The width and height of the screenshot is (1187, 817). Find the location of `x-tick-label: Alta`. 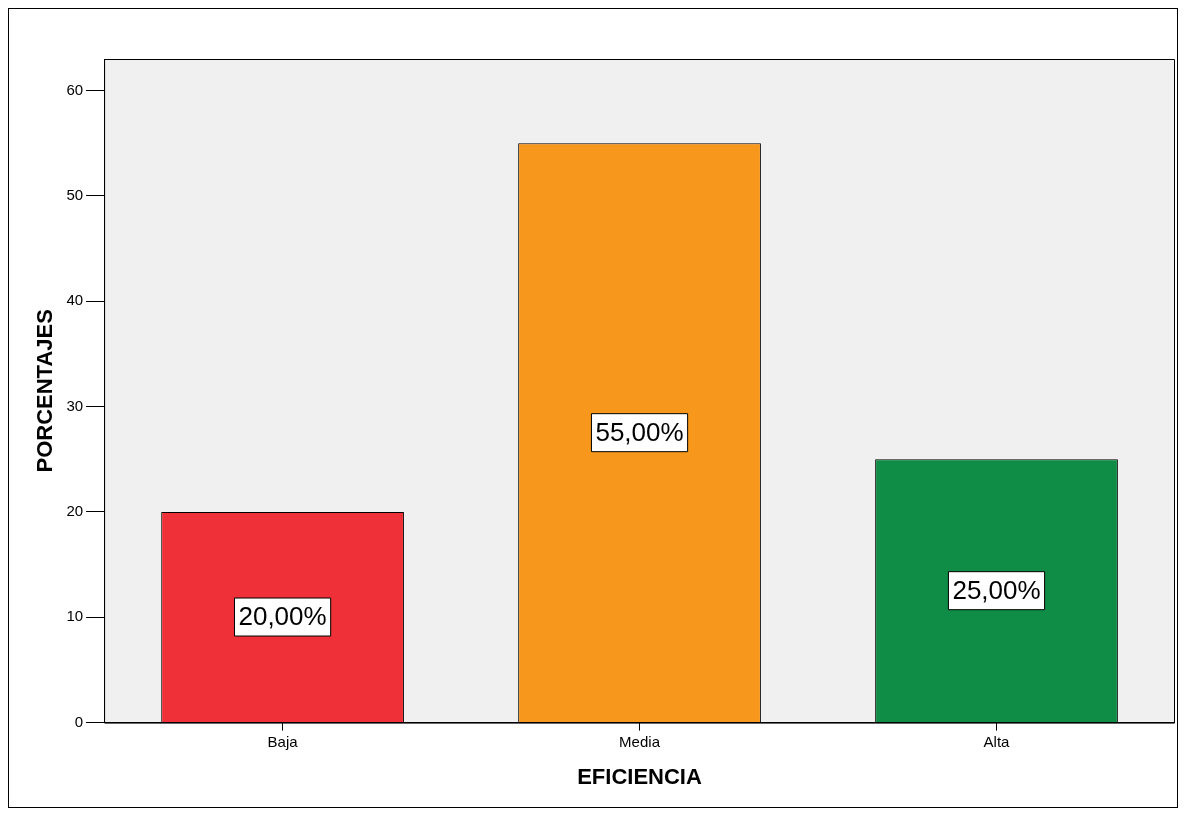

x-tick-label: Alta is located at coordinates (997, 741).